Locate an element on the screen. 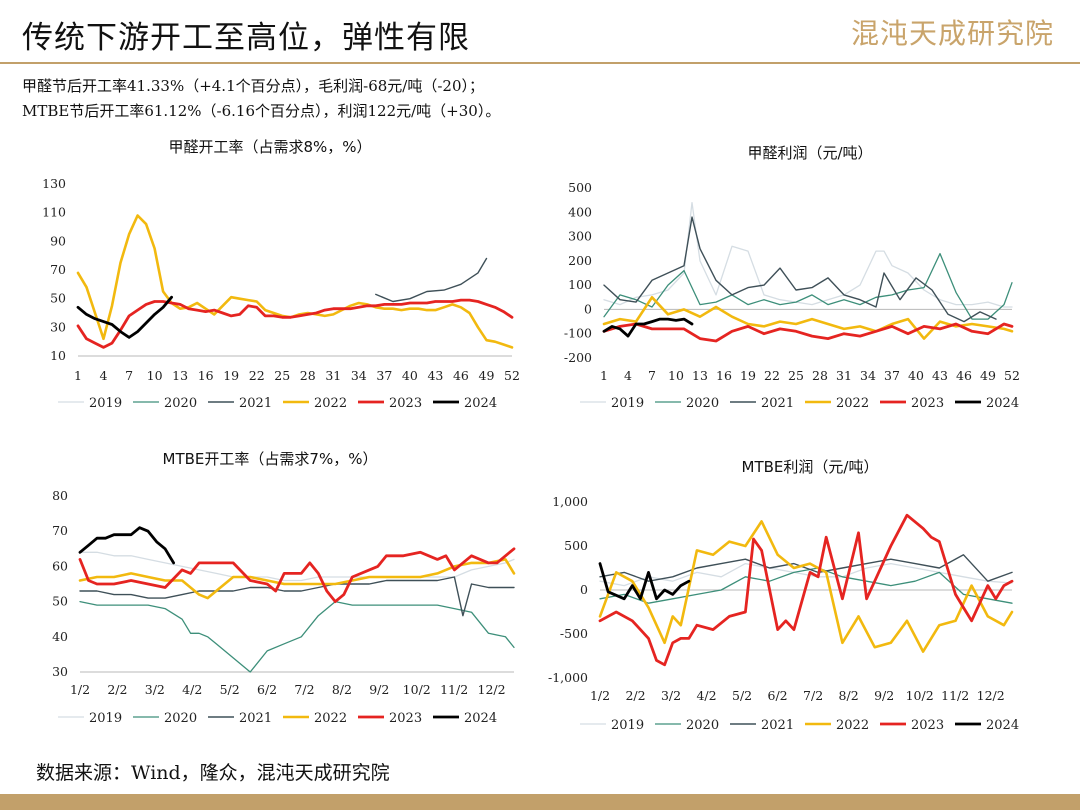  formaldehyde_profit-x-tick: 49 is located at coordinates (988, 375).